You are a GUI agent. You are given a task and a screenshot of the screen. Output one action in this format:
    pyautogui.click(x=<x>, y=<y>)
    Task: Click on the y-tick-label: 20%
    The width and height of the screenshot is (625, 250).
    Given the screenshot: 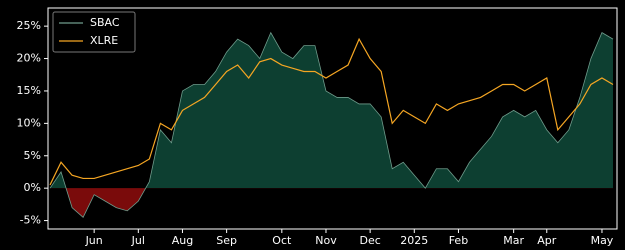 What is the action you would take?
    pyautogui.click(x=29, y=58)
    